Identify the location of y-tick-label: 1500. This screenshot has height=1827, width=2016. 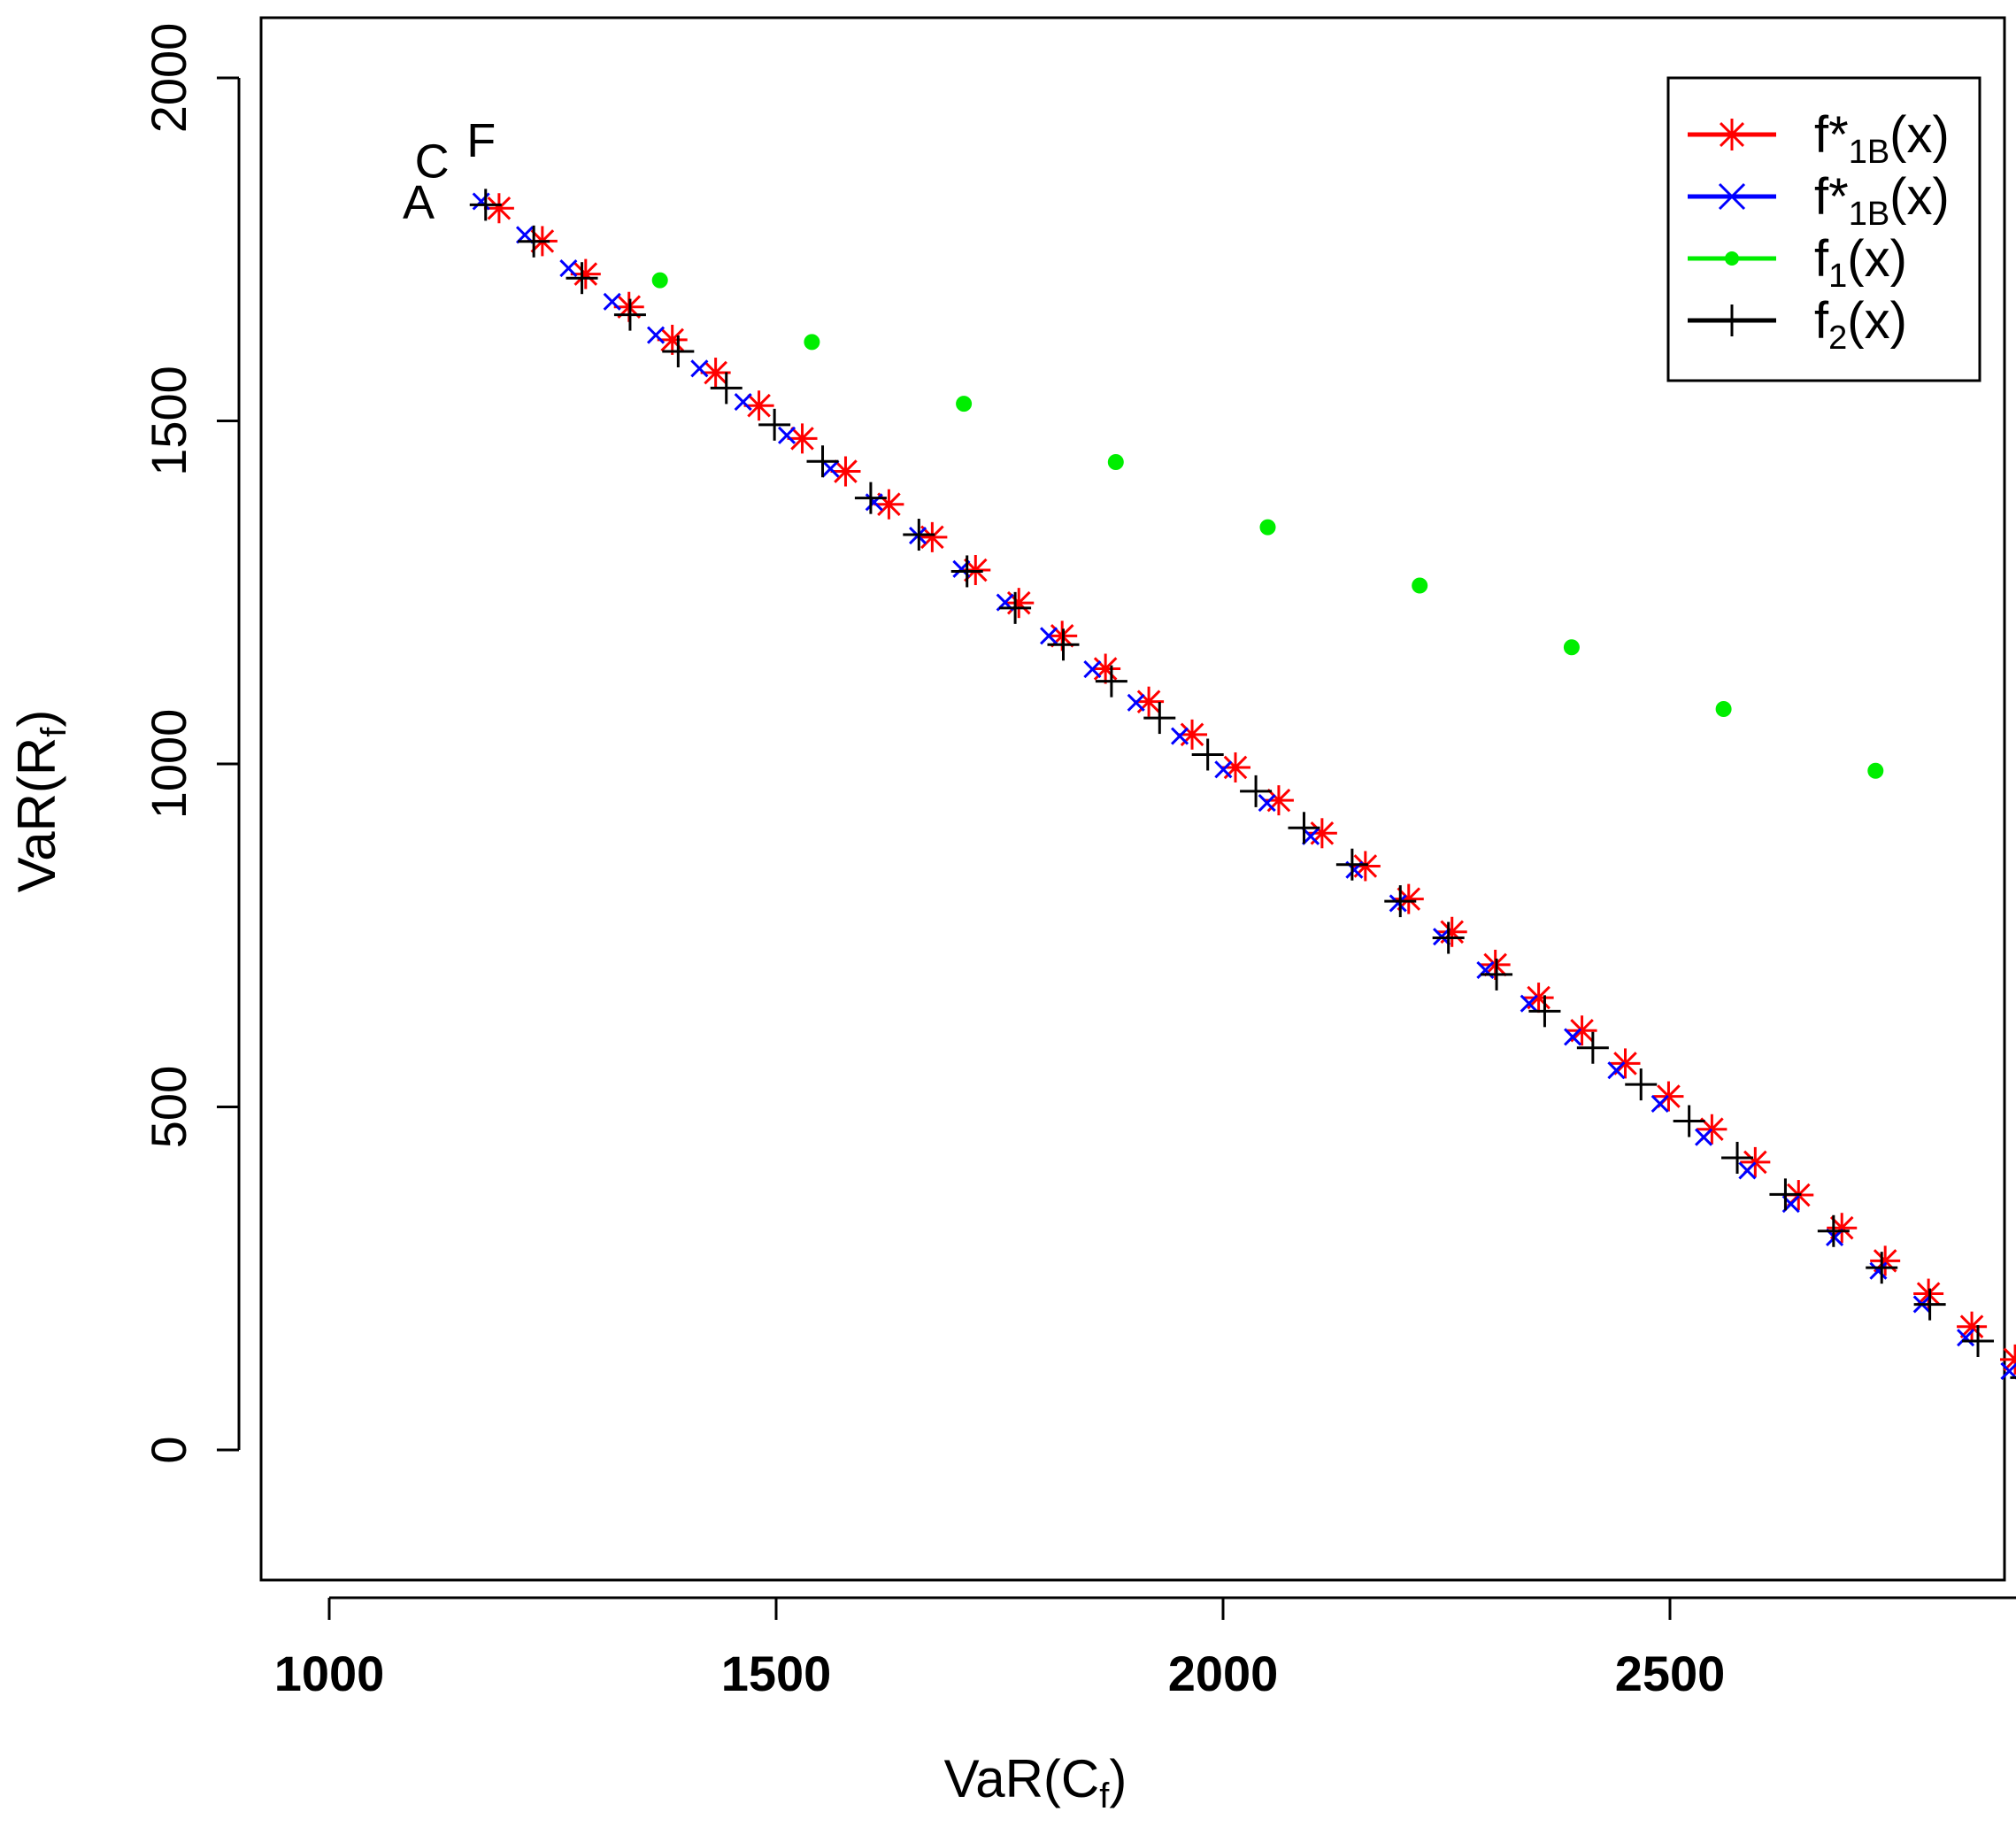
(168, 421).